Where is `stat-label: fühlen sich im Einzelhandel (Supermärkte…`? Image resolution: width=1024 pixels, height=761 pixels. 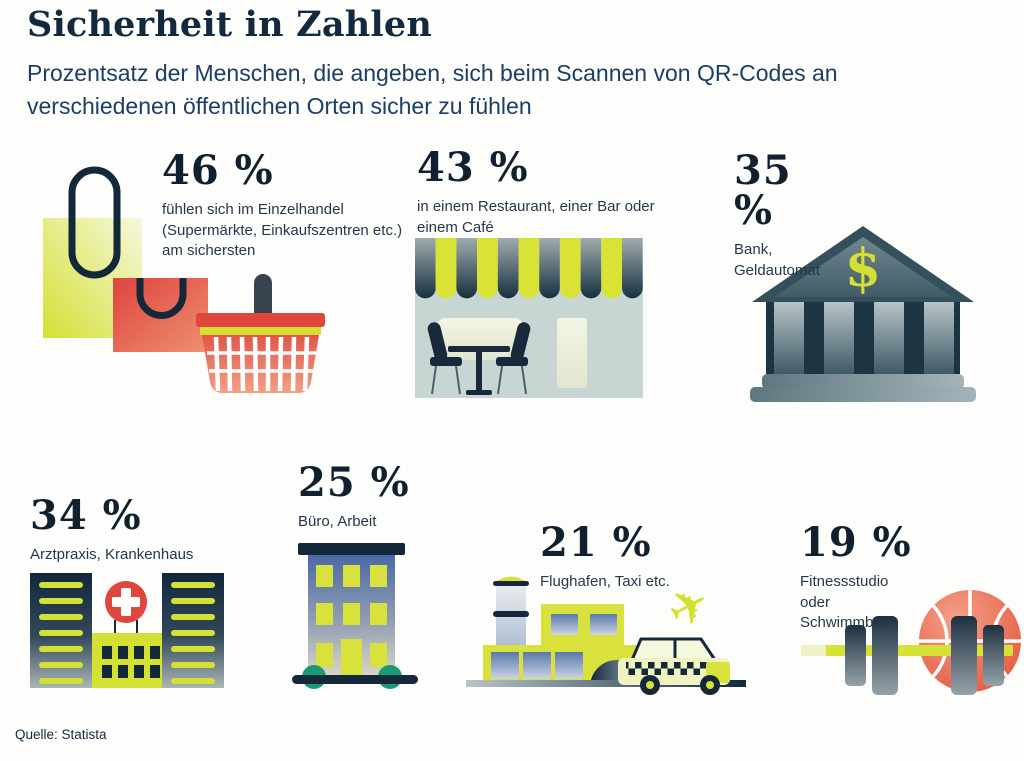 stat-label: fühlen sich im Einzelhandel (Supermärkte… is located at coordinates (282, 230).